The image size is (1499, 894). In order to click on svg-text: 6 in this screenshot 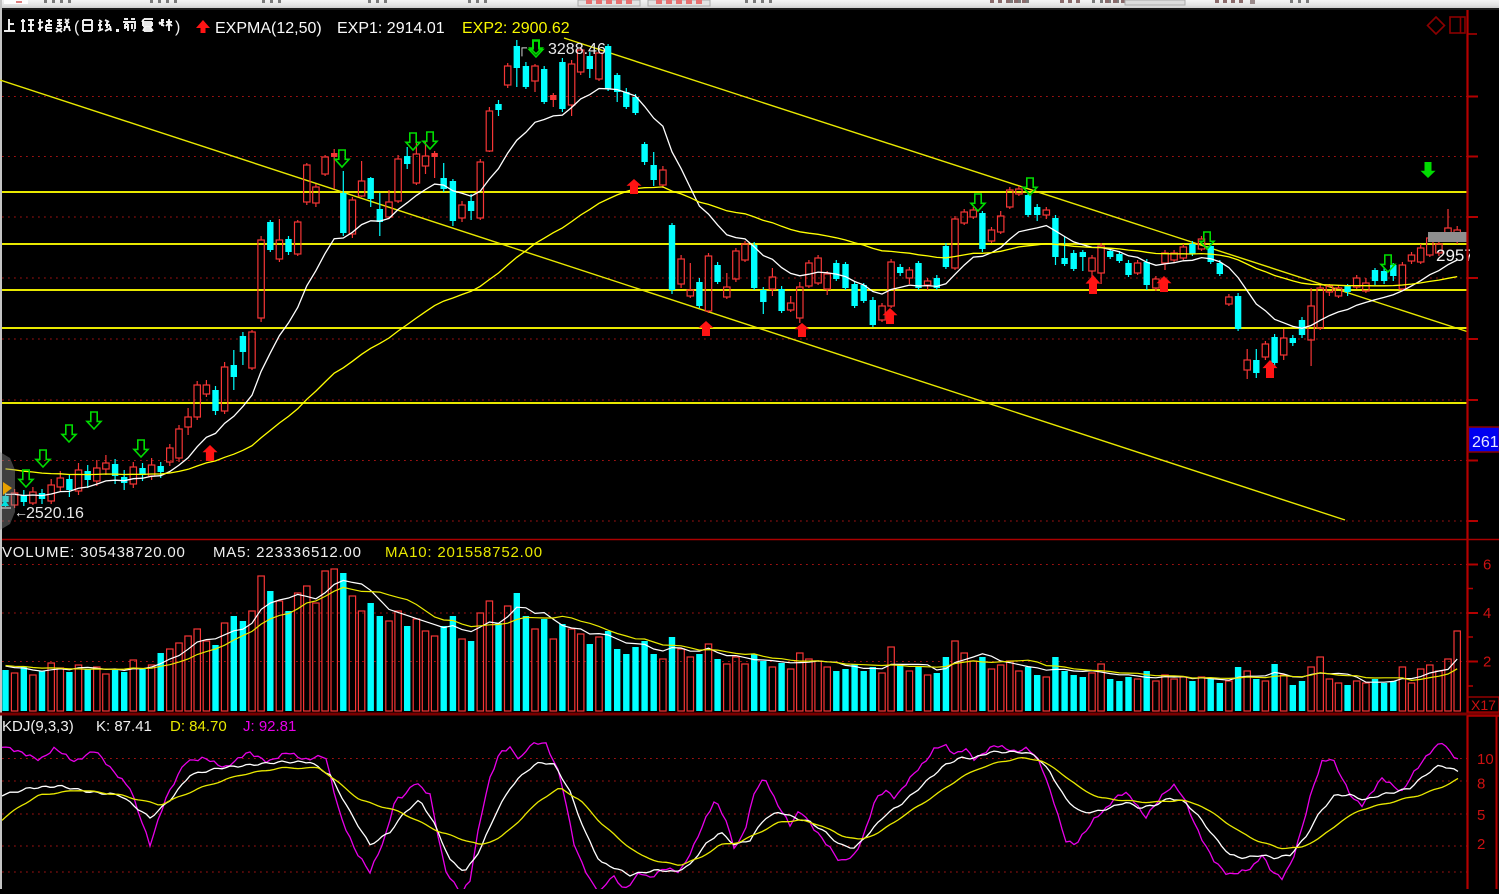, I will do `click(1487, 565)`.